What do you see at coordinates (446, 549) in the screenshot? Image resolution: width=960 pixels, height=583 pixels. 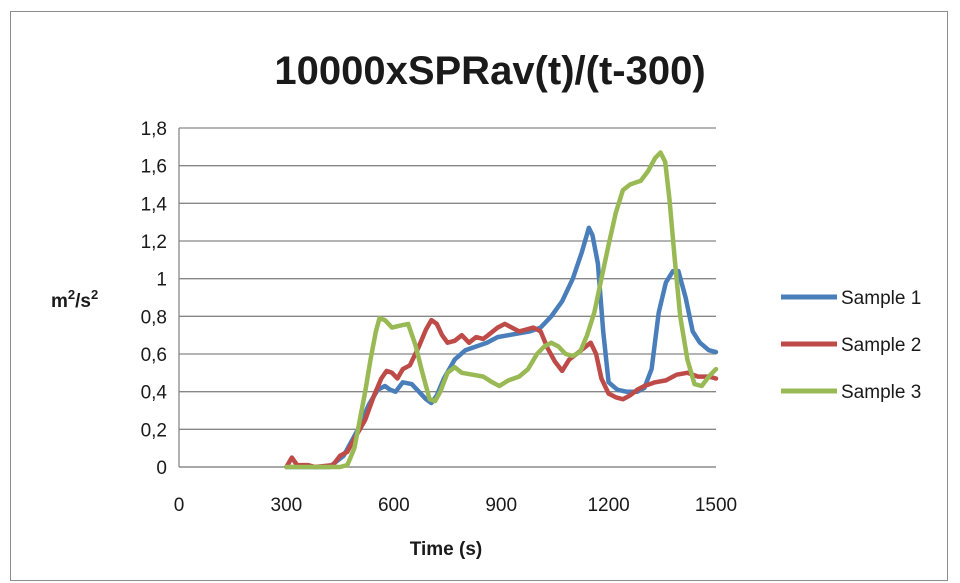 I see `x-axis-title: Time (s)` at bounding box center [446, 549].